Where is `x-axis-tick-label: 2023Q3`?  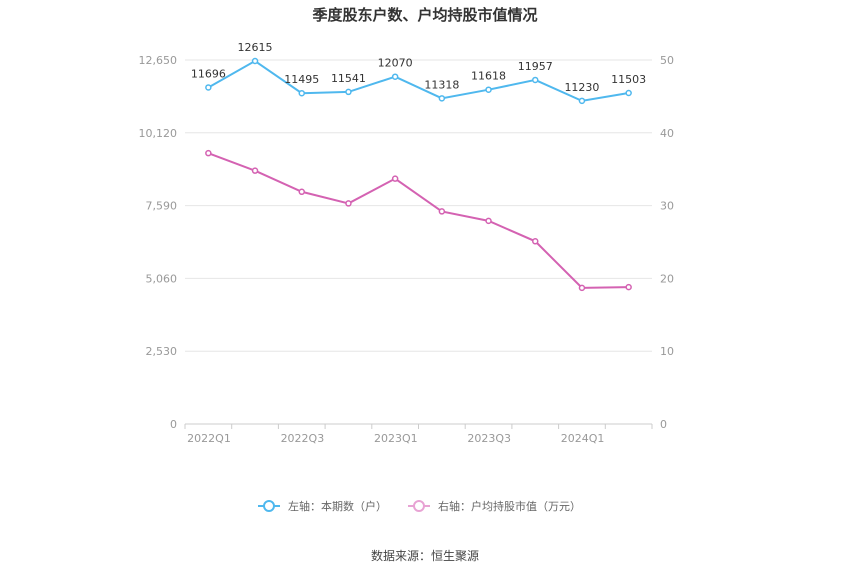
x-axis-tick-label: 2023Q3 is located at coordinates (489, 438).